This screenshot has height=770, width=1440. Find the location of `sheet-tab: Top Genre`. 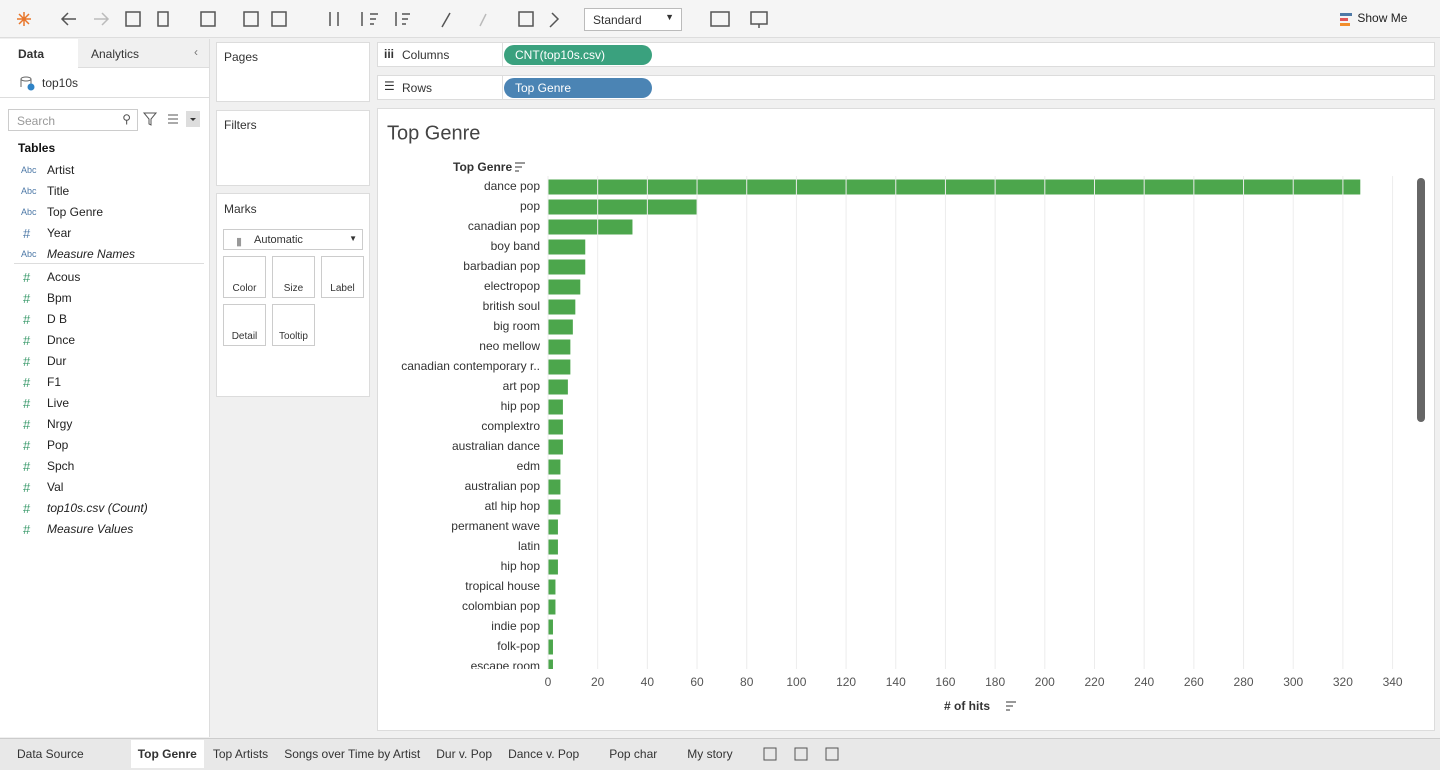

sheet-tab: Top Genre is located at coordinates (167, 754).